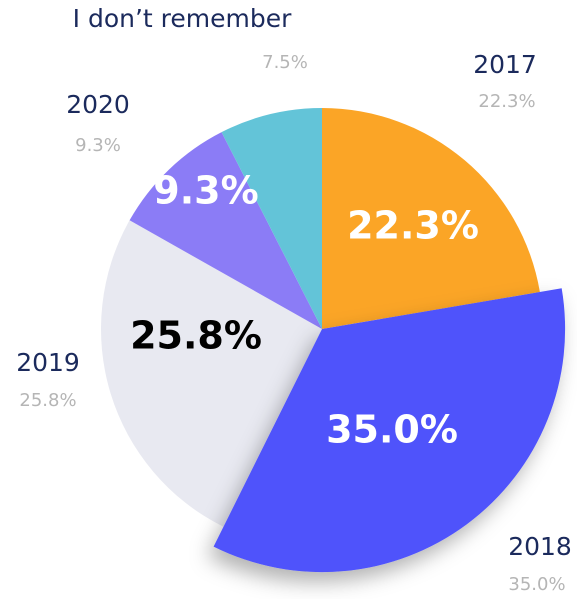 The width and height of the screenshot is (577, 599). What do you see at coordinates (98, 145) in the screenshot?
I see `percent-label: 9.3%` at bounding box center [98, 145].